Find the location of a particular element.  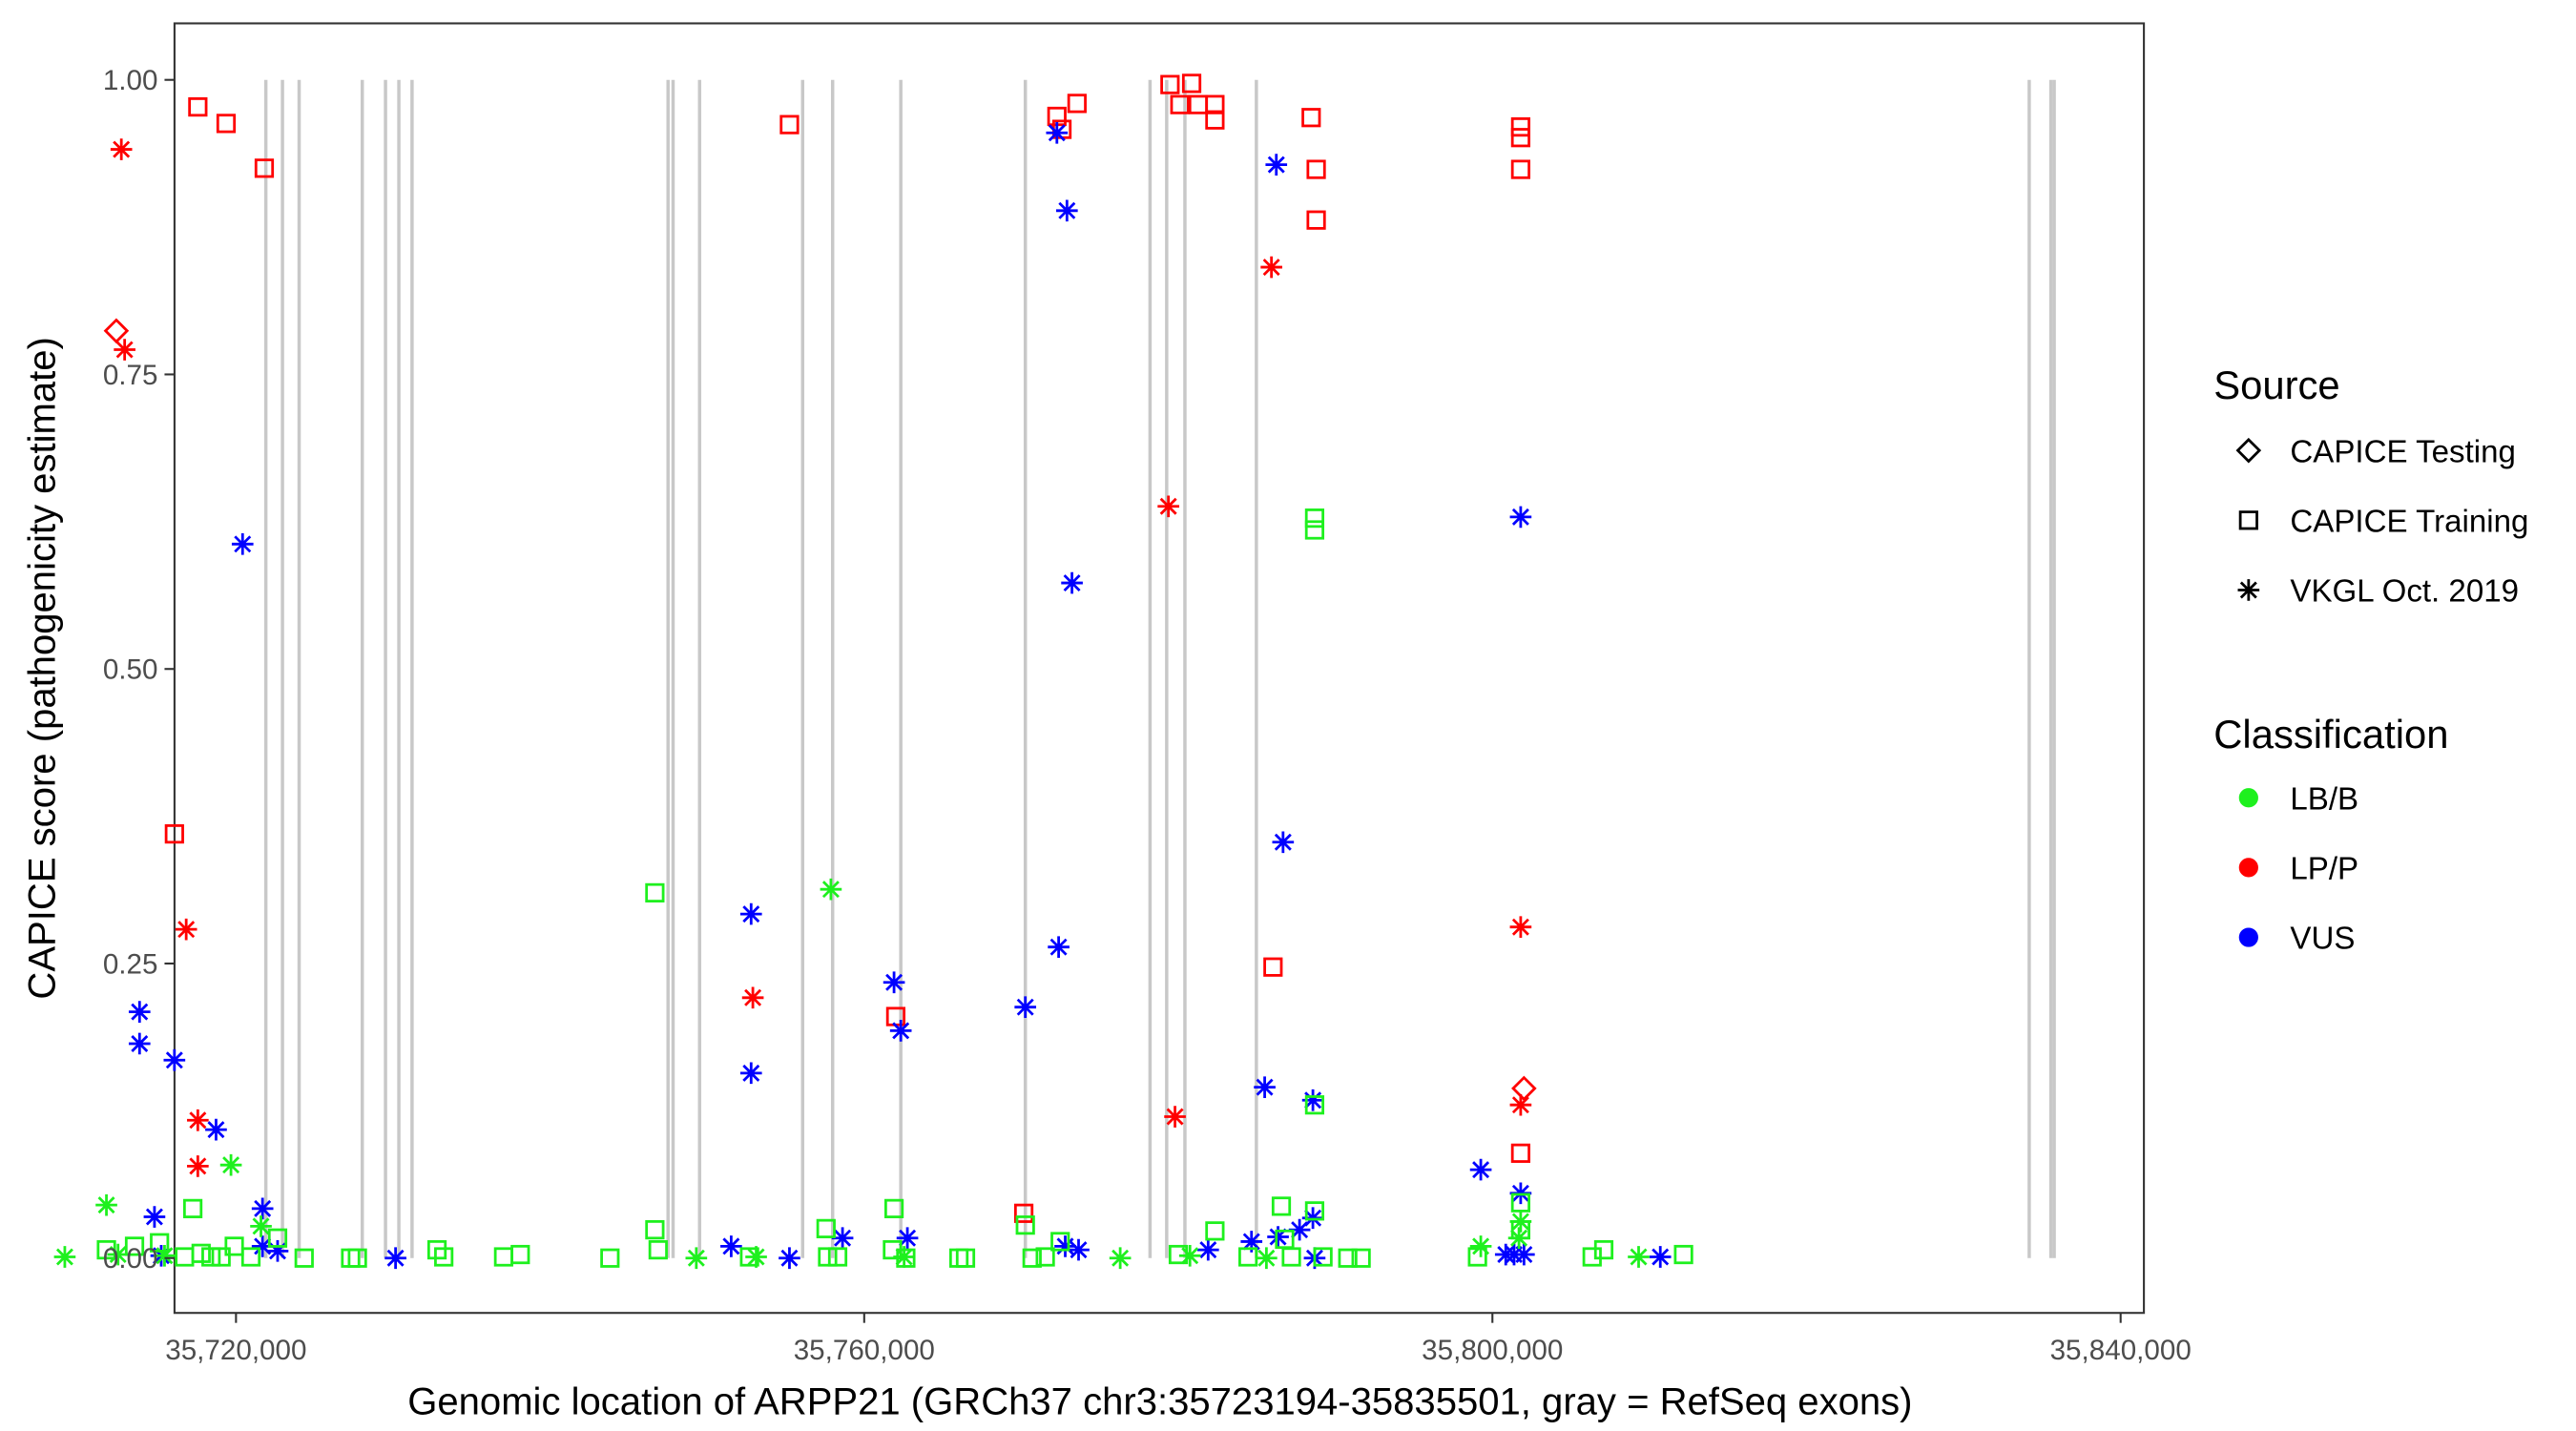

dot-marker is located at coordinates (2248, 868).